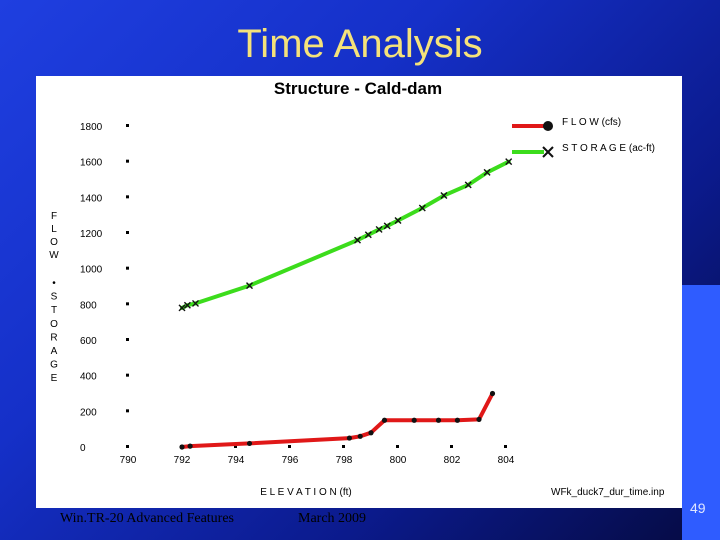  Describe the element at coordinates (88, 377) in the screenshot. I see `y-tick-label: 400` at that location.